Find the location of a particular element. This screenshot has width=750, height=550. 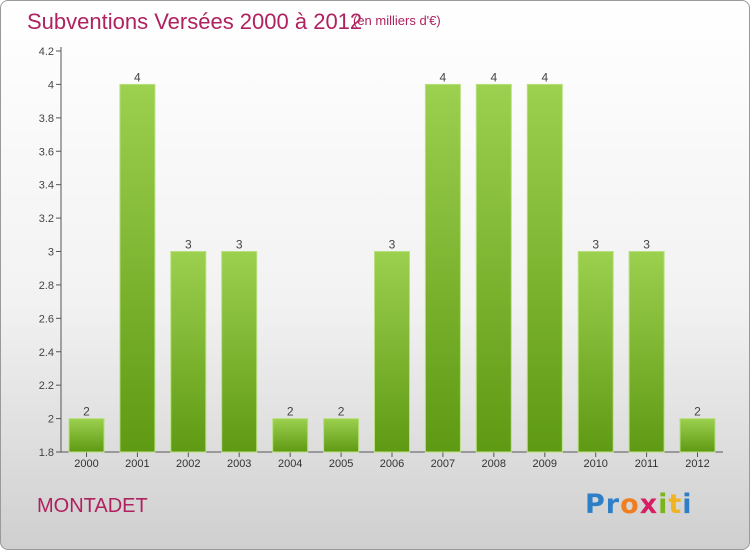

proxiti-logo: Proxiti is located at coordinates (639, 504).